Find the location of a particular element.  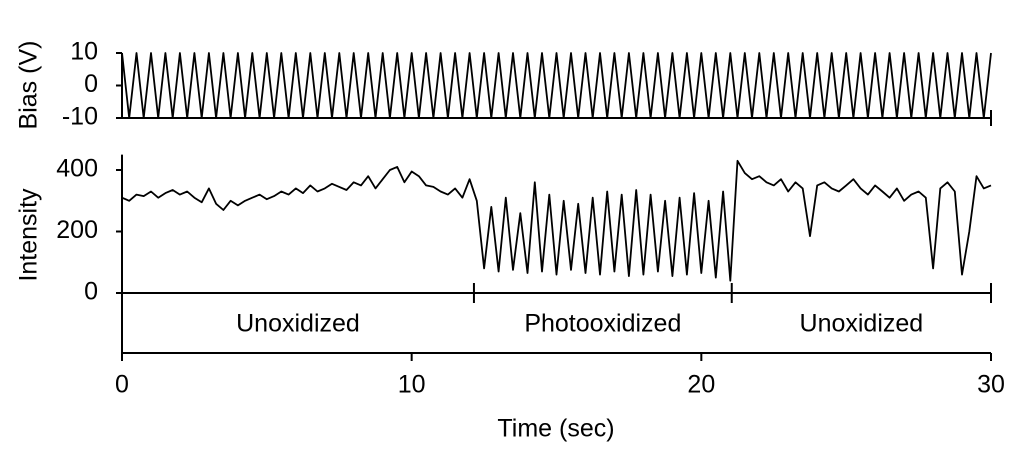

region-label: Photooxidized is located at coordinates (602, 324).